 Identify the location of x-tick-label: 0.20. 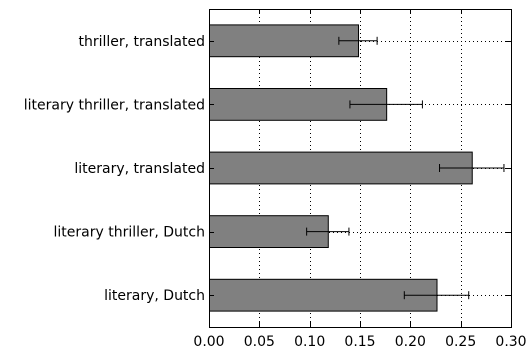
(410, 342).